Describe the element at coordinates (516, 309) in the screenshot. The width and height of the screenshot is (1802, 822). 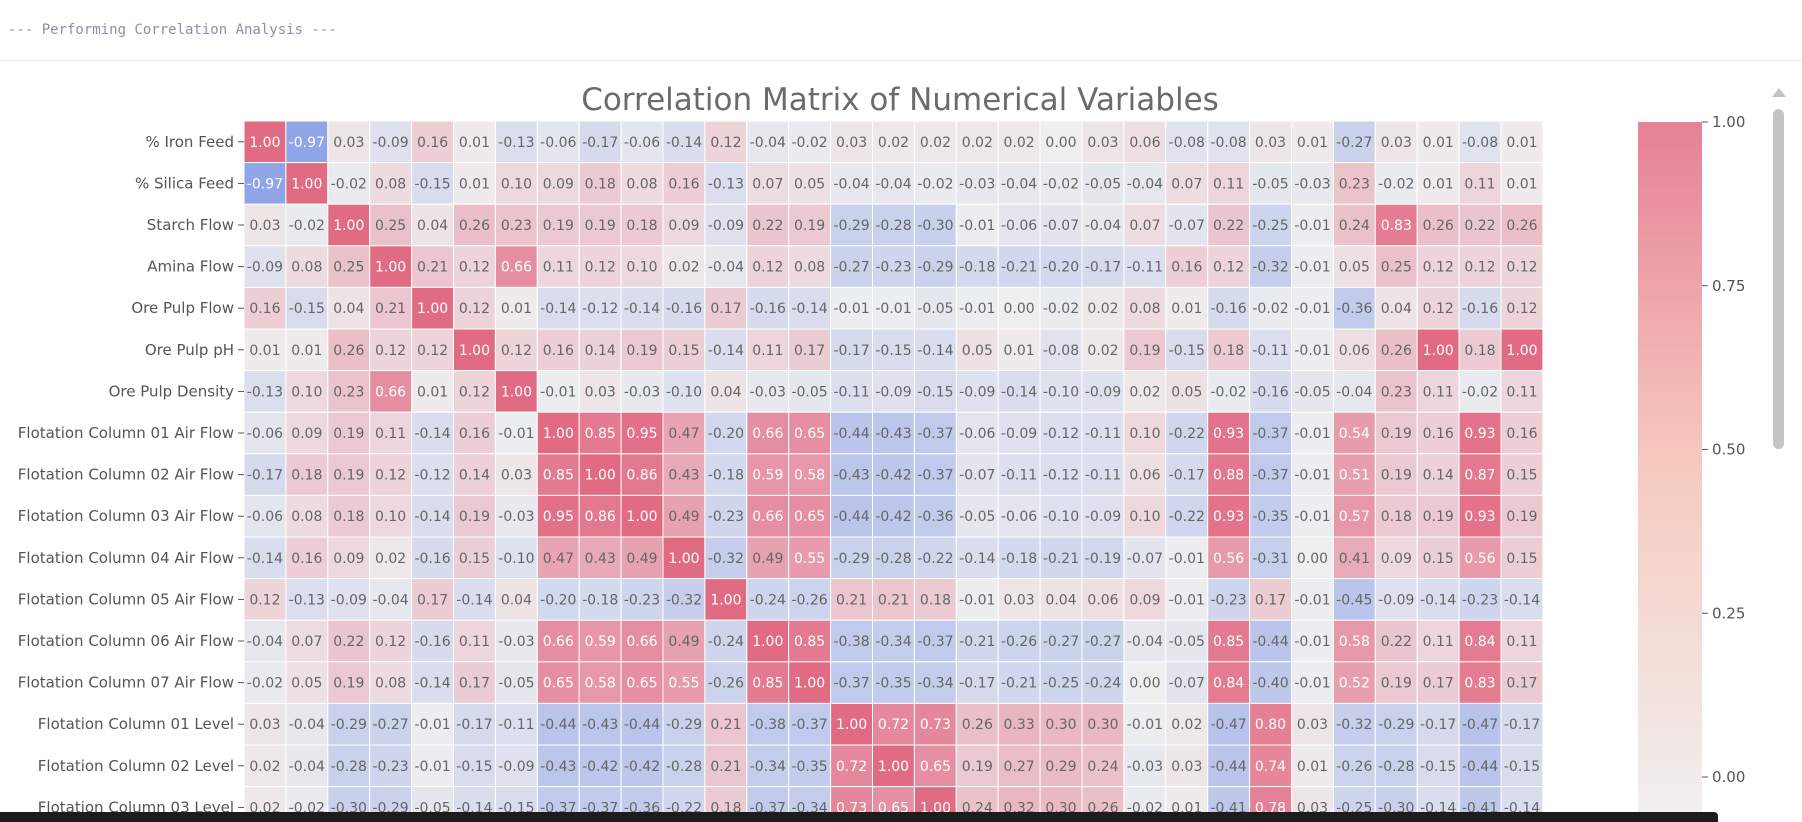
I see `cell-value-label: 0.01` at that location.